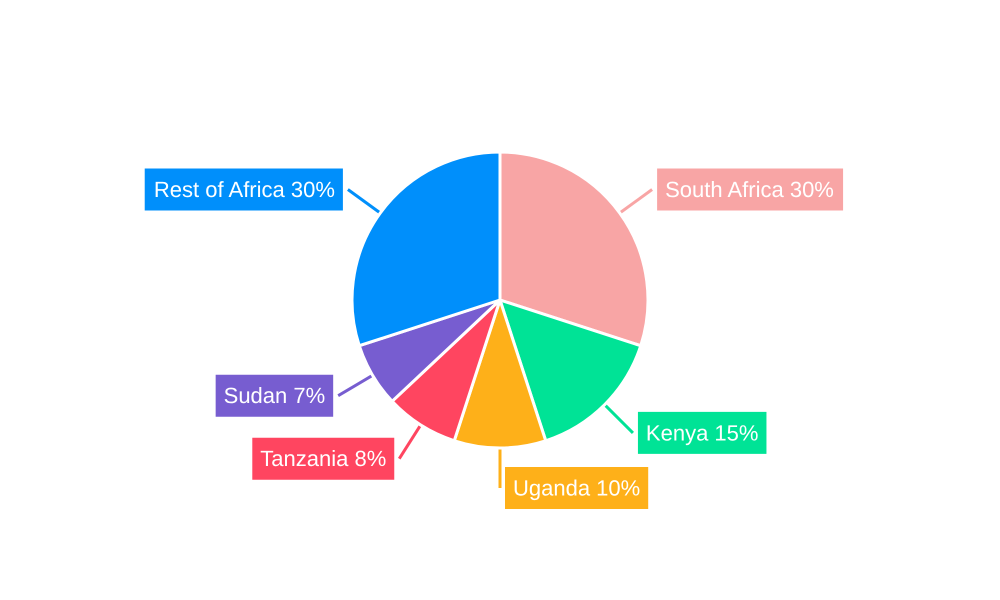 The height and width of the screenshot is (600, 1000). I want to click on slice-label: Tanzania 8%, so click(323, 459).